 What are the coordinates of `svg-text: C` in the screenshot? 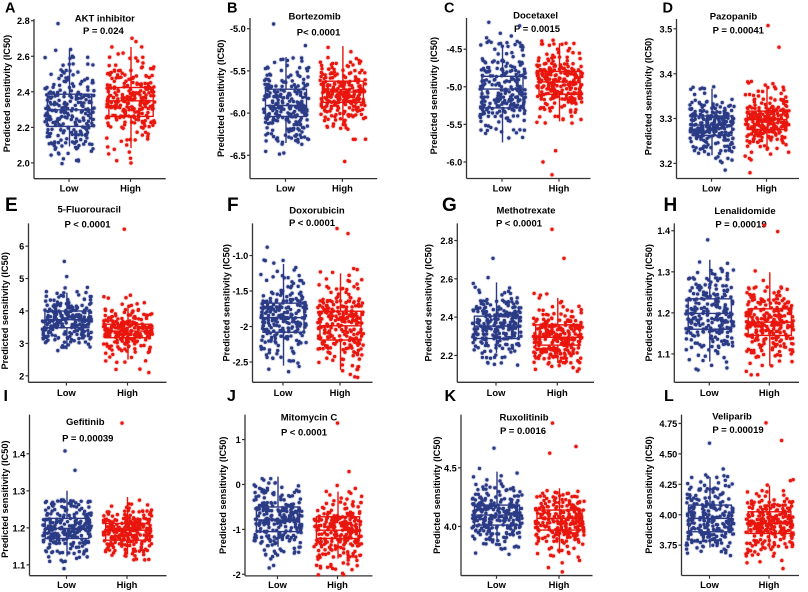 It's located at (449, 9).